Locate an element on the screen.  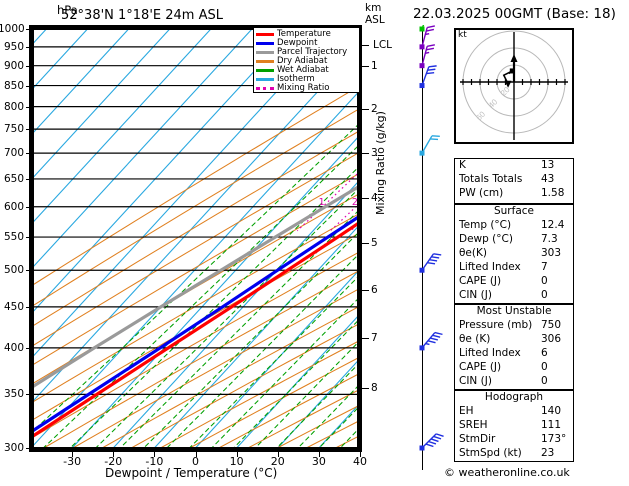
row-value: 7.3 is located at coordinates (549, 239).